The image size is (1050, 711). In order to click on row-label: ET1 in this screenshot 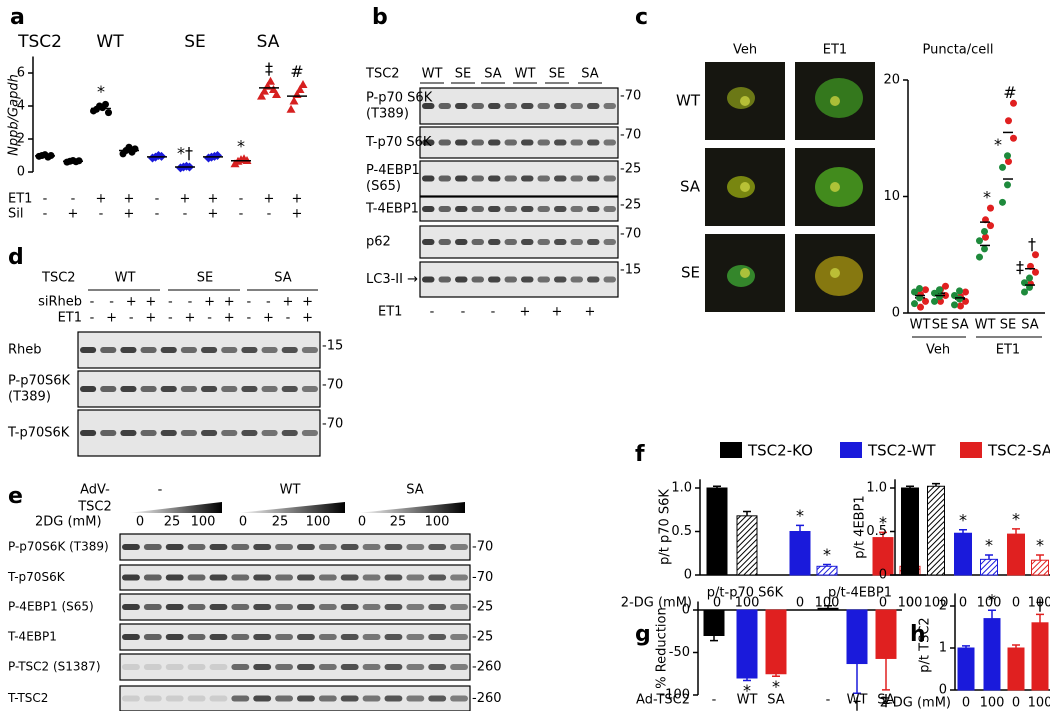, I will do `click(20, 199)`.